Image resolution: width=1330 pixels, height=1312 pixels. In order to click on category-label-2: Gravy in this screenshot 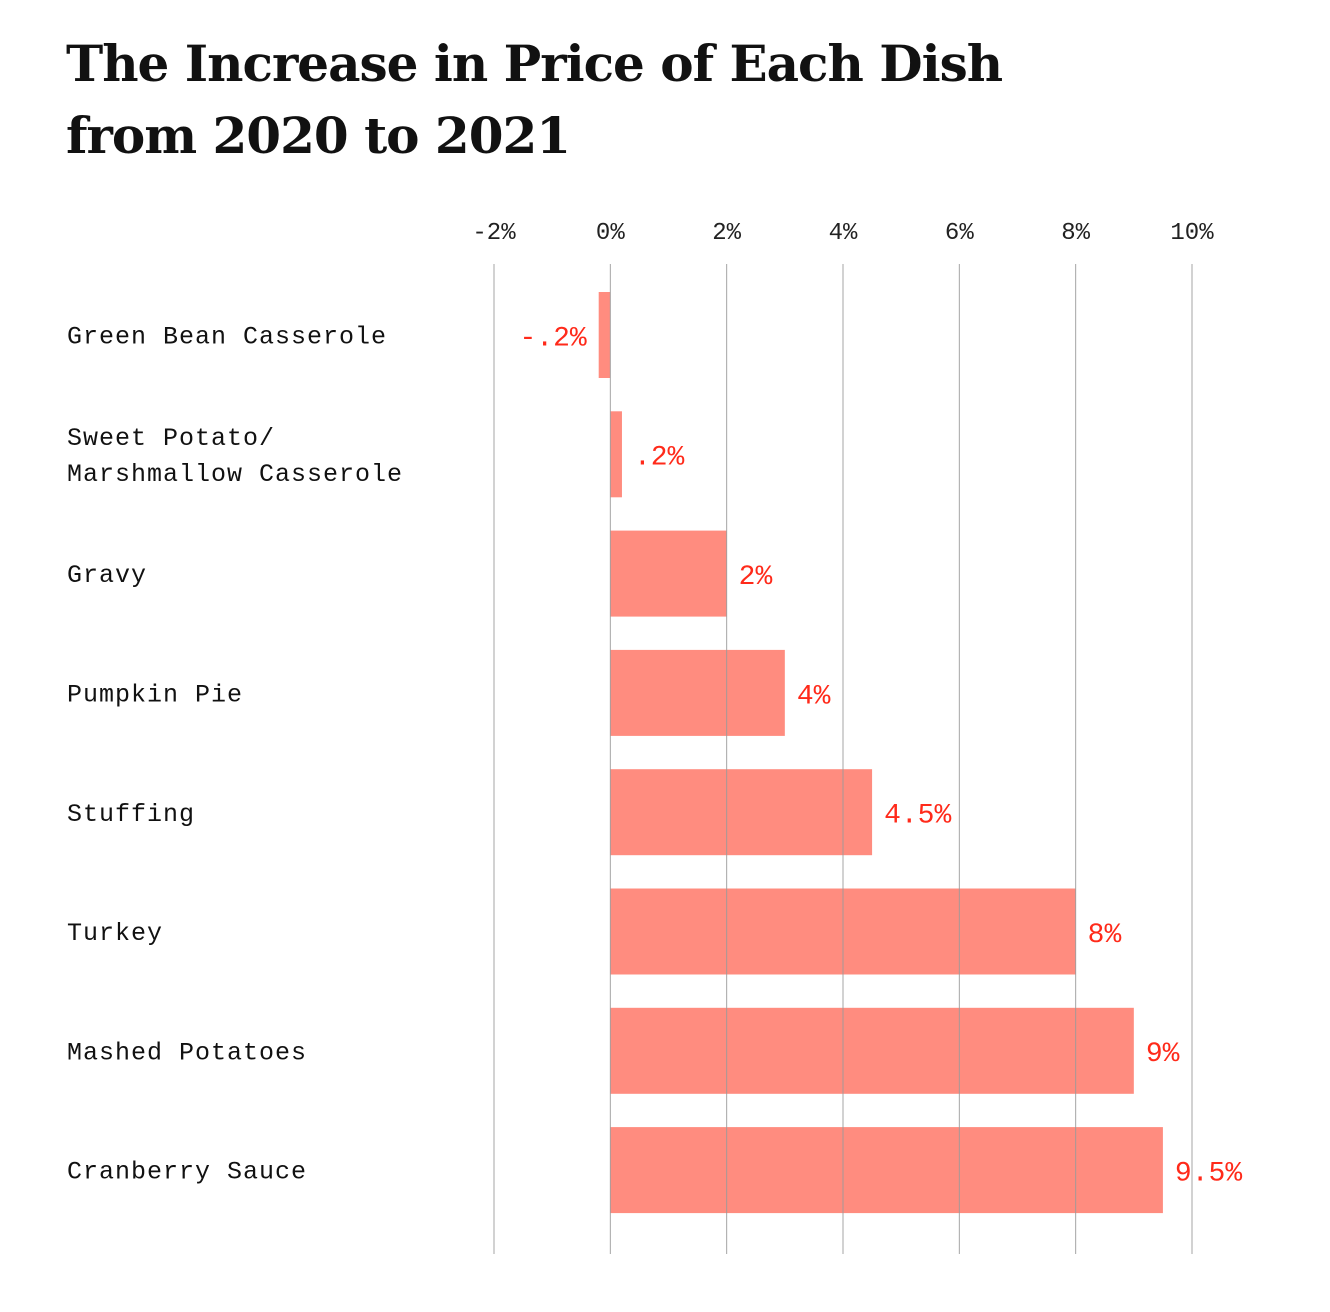, I will do `click(107, 575)`.